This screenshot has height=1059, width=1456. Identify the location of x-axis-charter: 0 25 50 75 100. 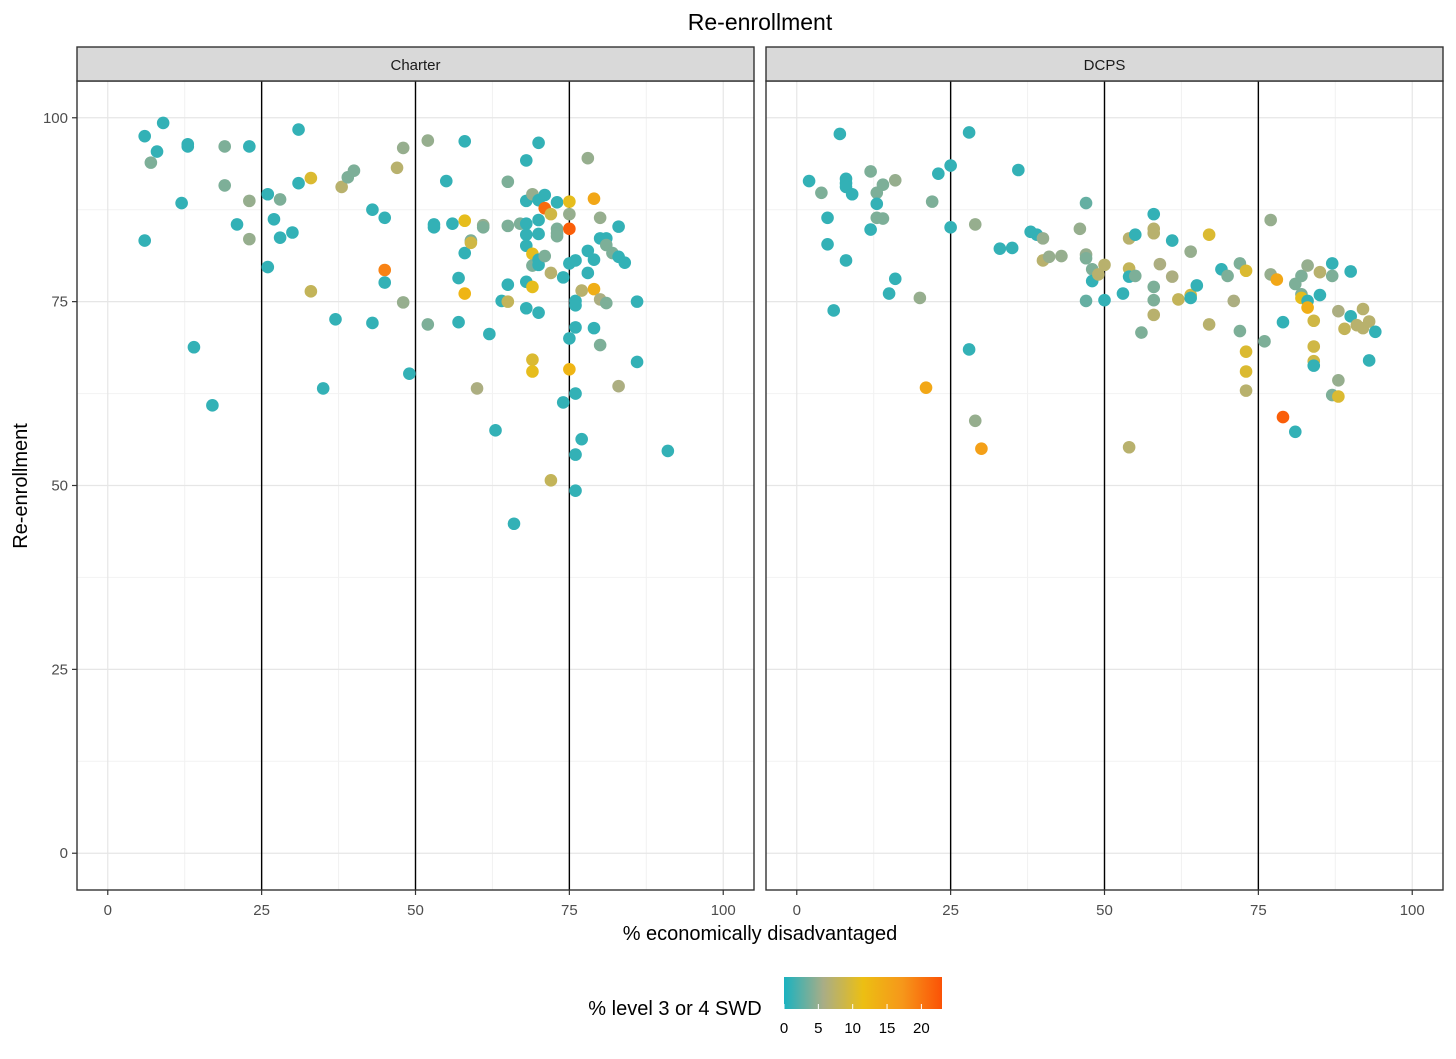
(420, 904).